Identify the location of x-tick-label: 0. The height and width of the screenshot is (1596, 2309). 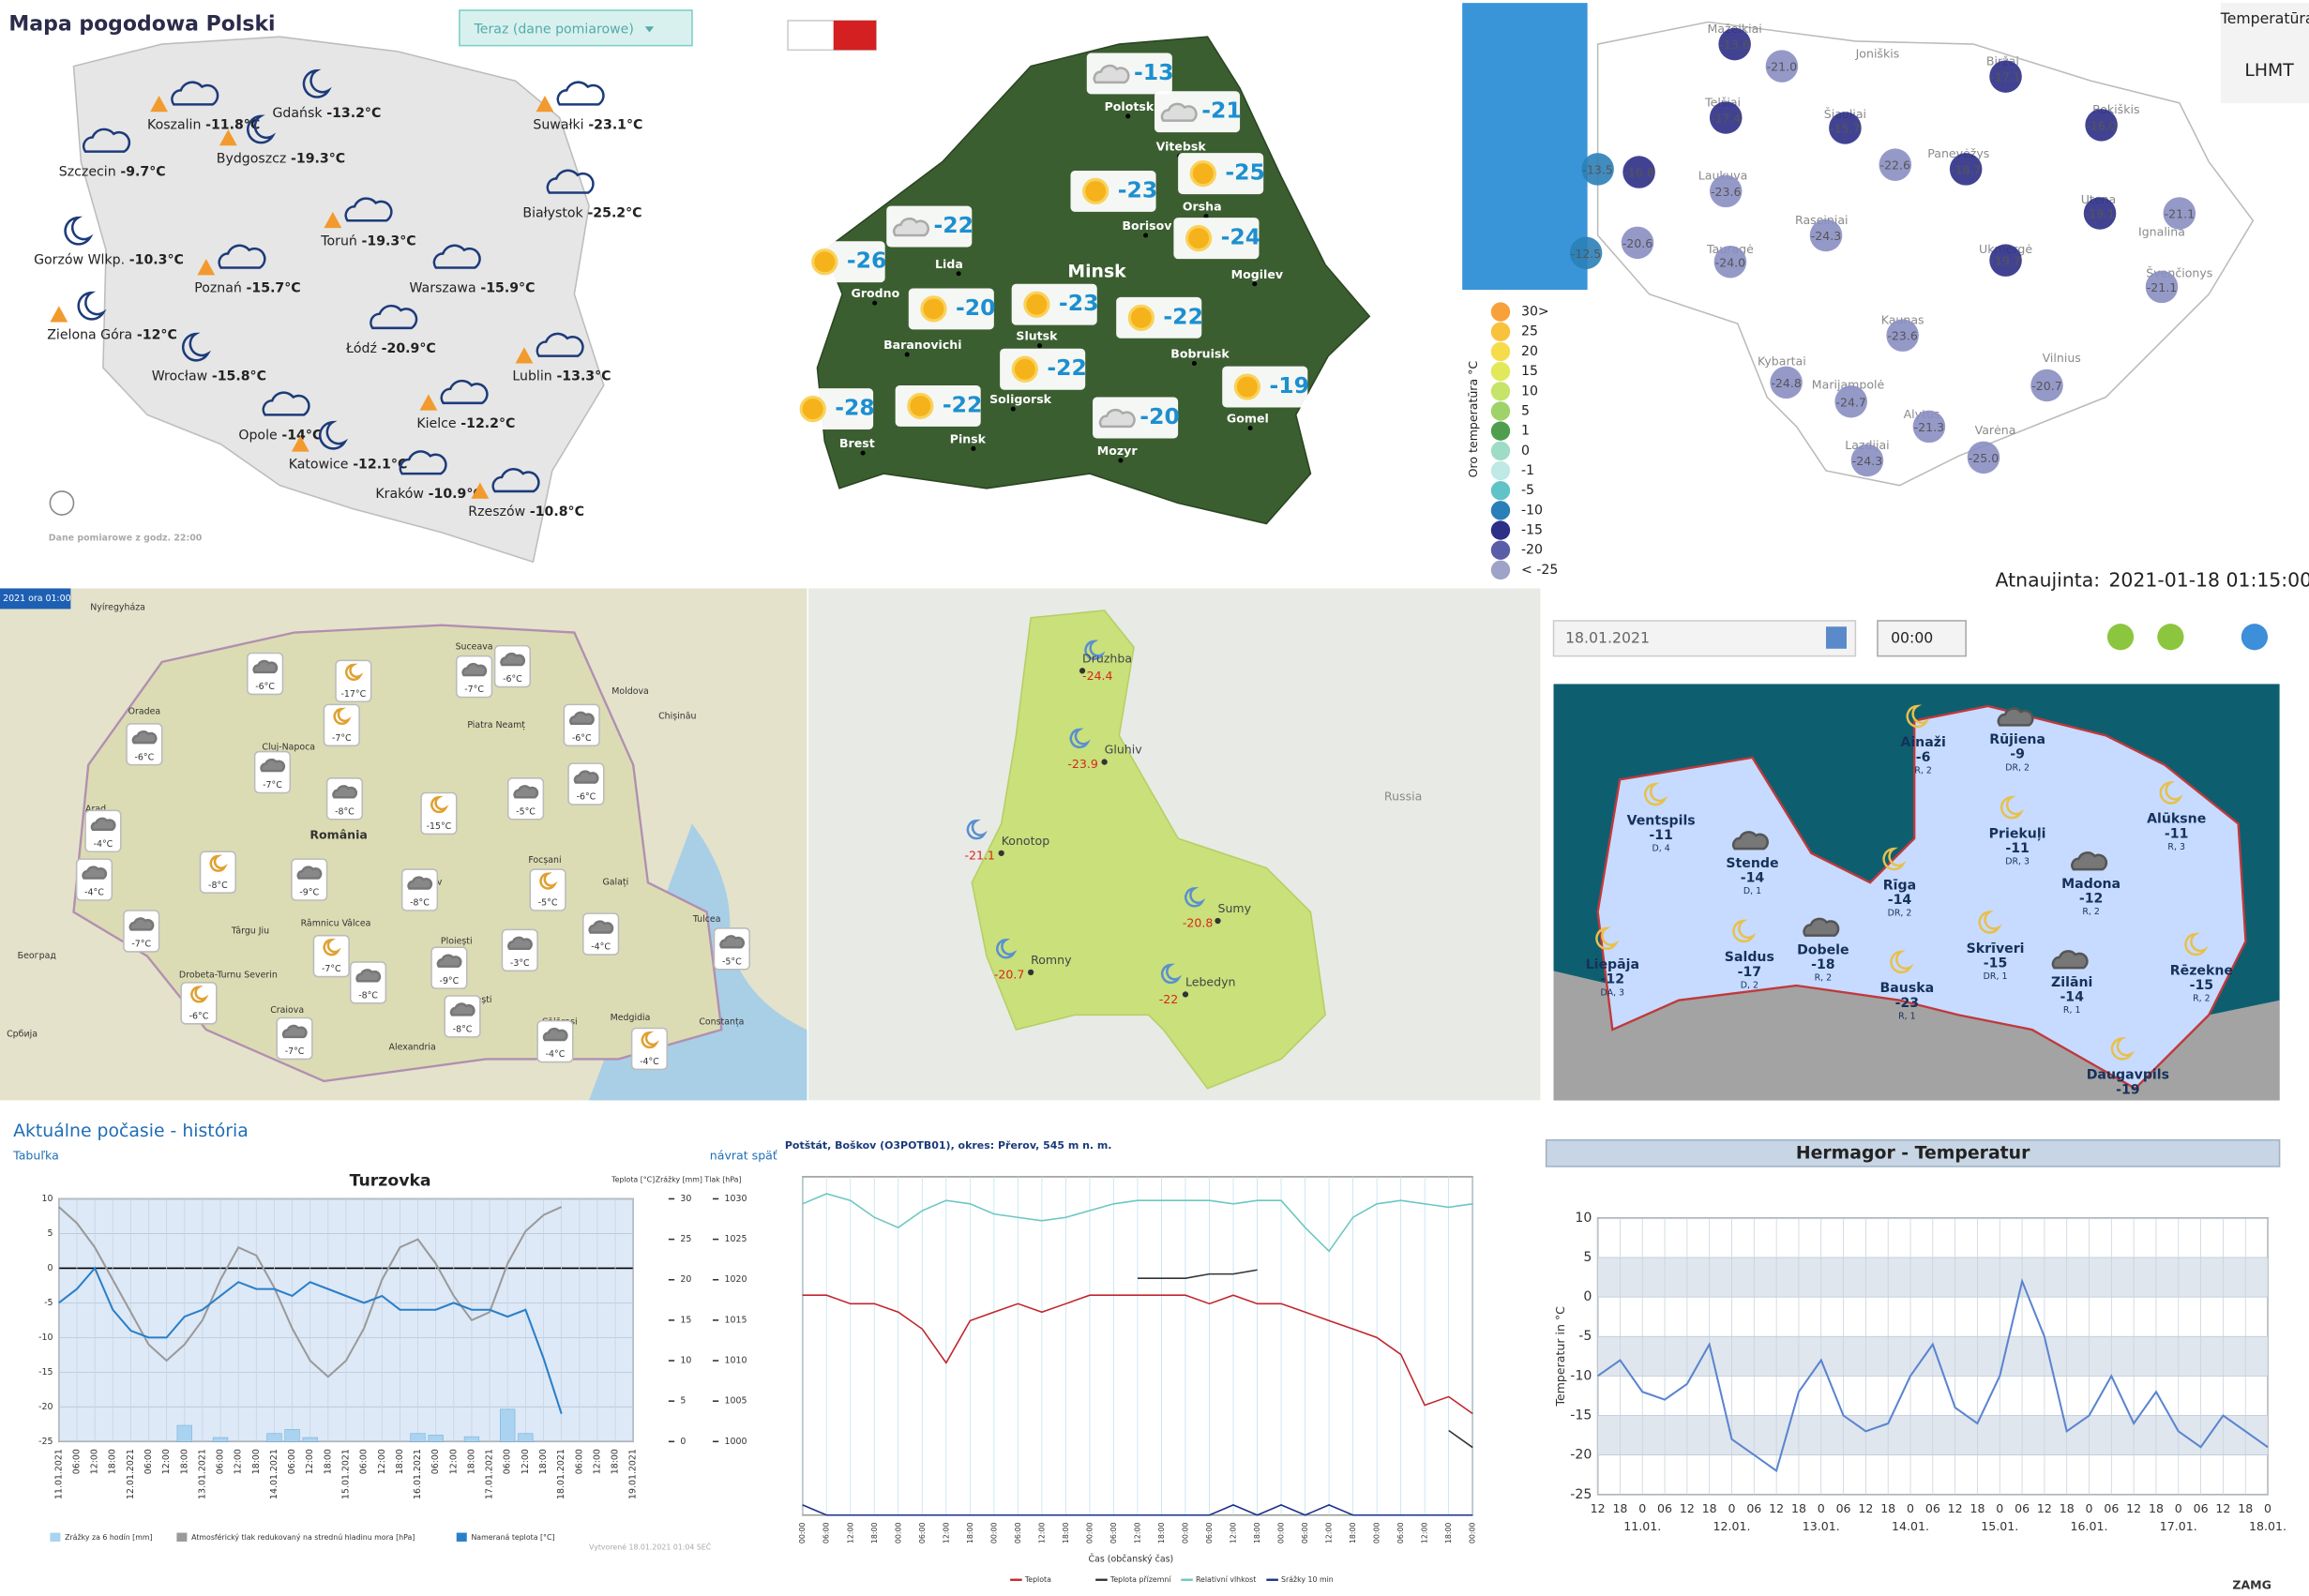
(1642, 1508).